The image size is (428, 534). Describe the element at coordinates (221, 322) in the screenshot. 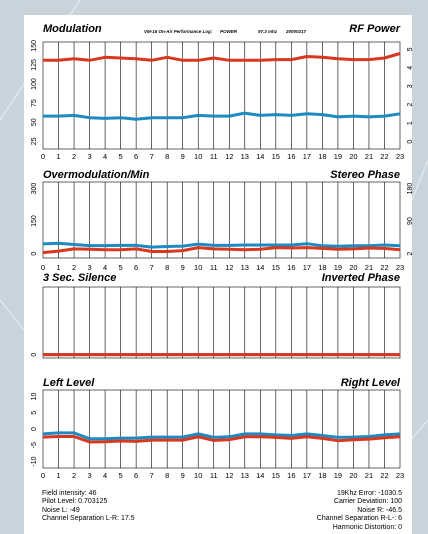

I see `panel-2-frame` at that location.